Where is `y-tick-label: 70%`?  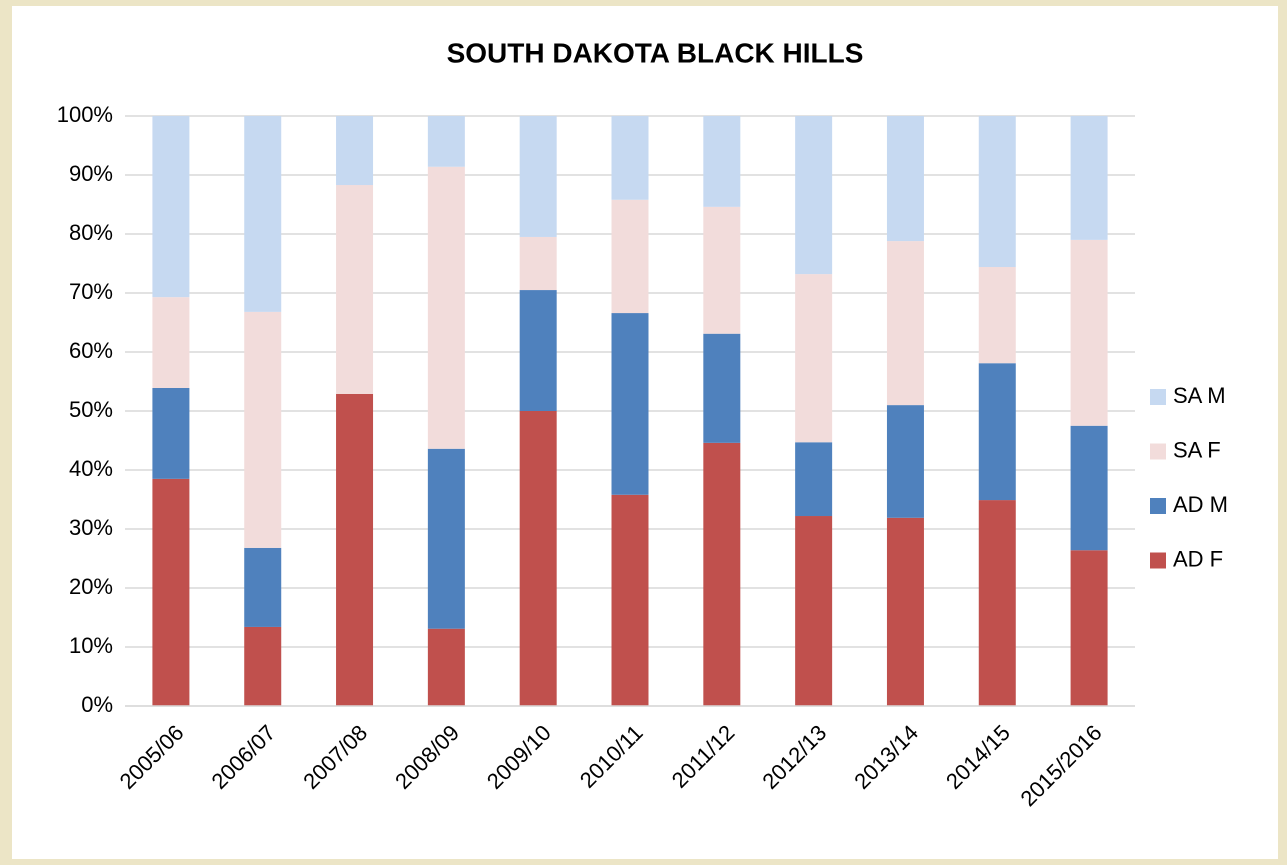 y-tick-label: 70% is located at coordinates (91, 291).